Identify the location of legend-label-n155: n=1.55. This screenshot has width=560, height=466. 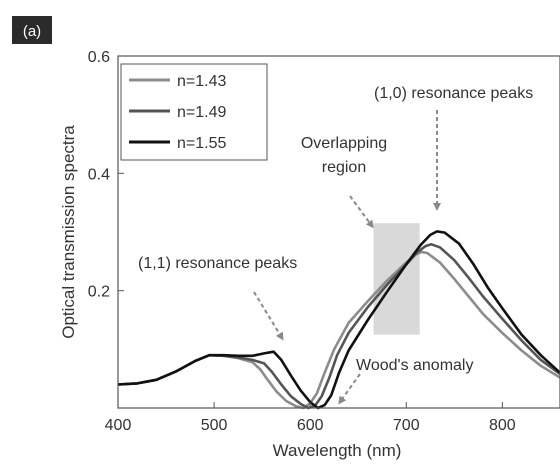
(201, 143).